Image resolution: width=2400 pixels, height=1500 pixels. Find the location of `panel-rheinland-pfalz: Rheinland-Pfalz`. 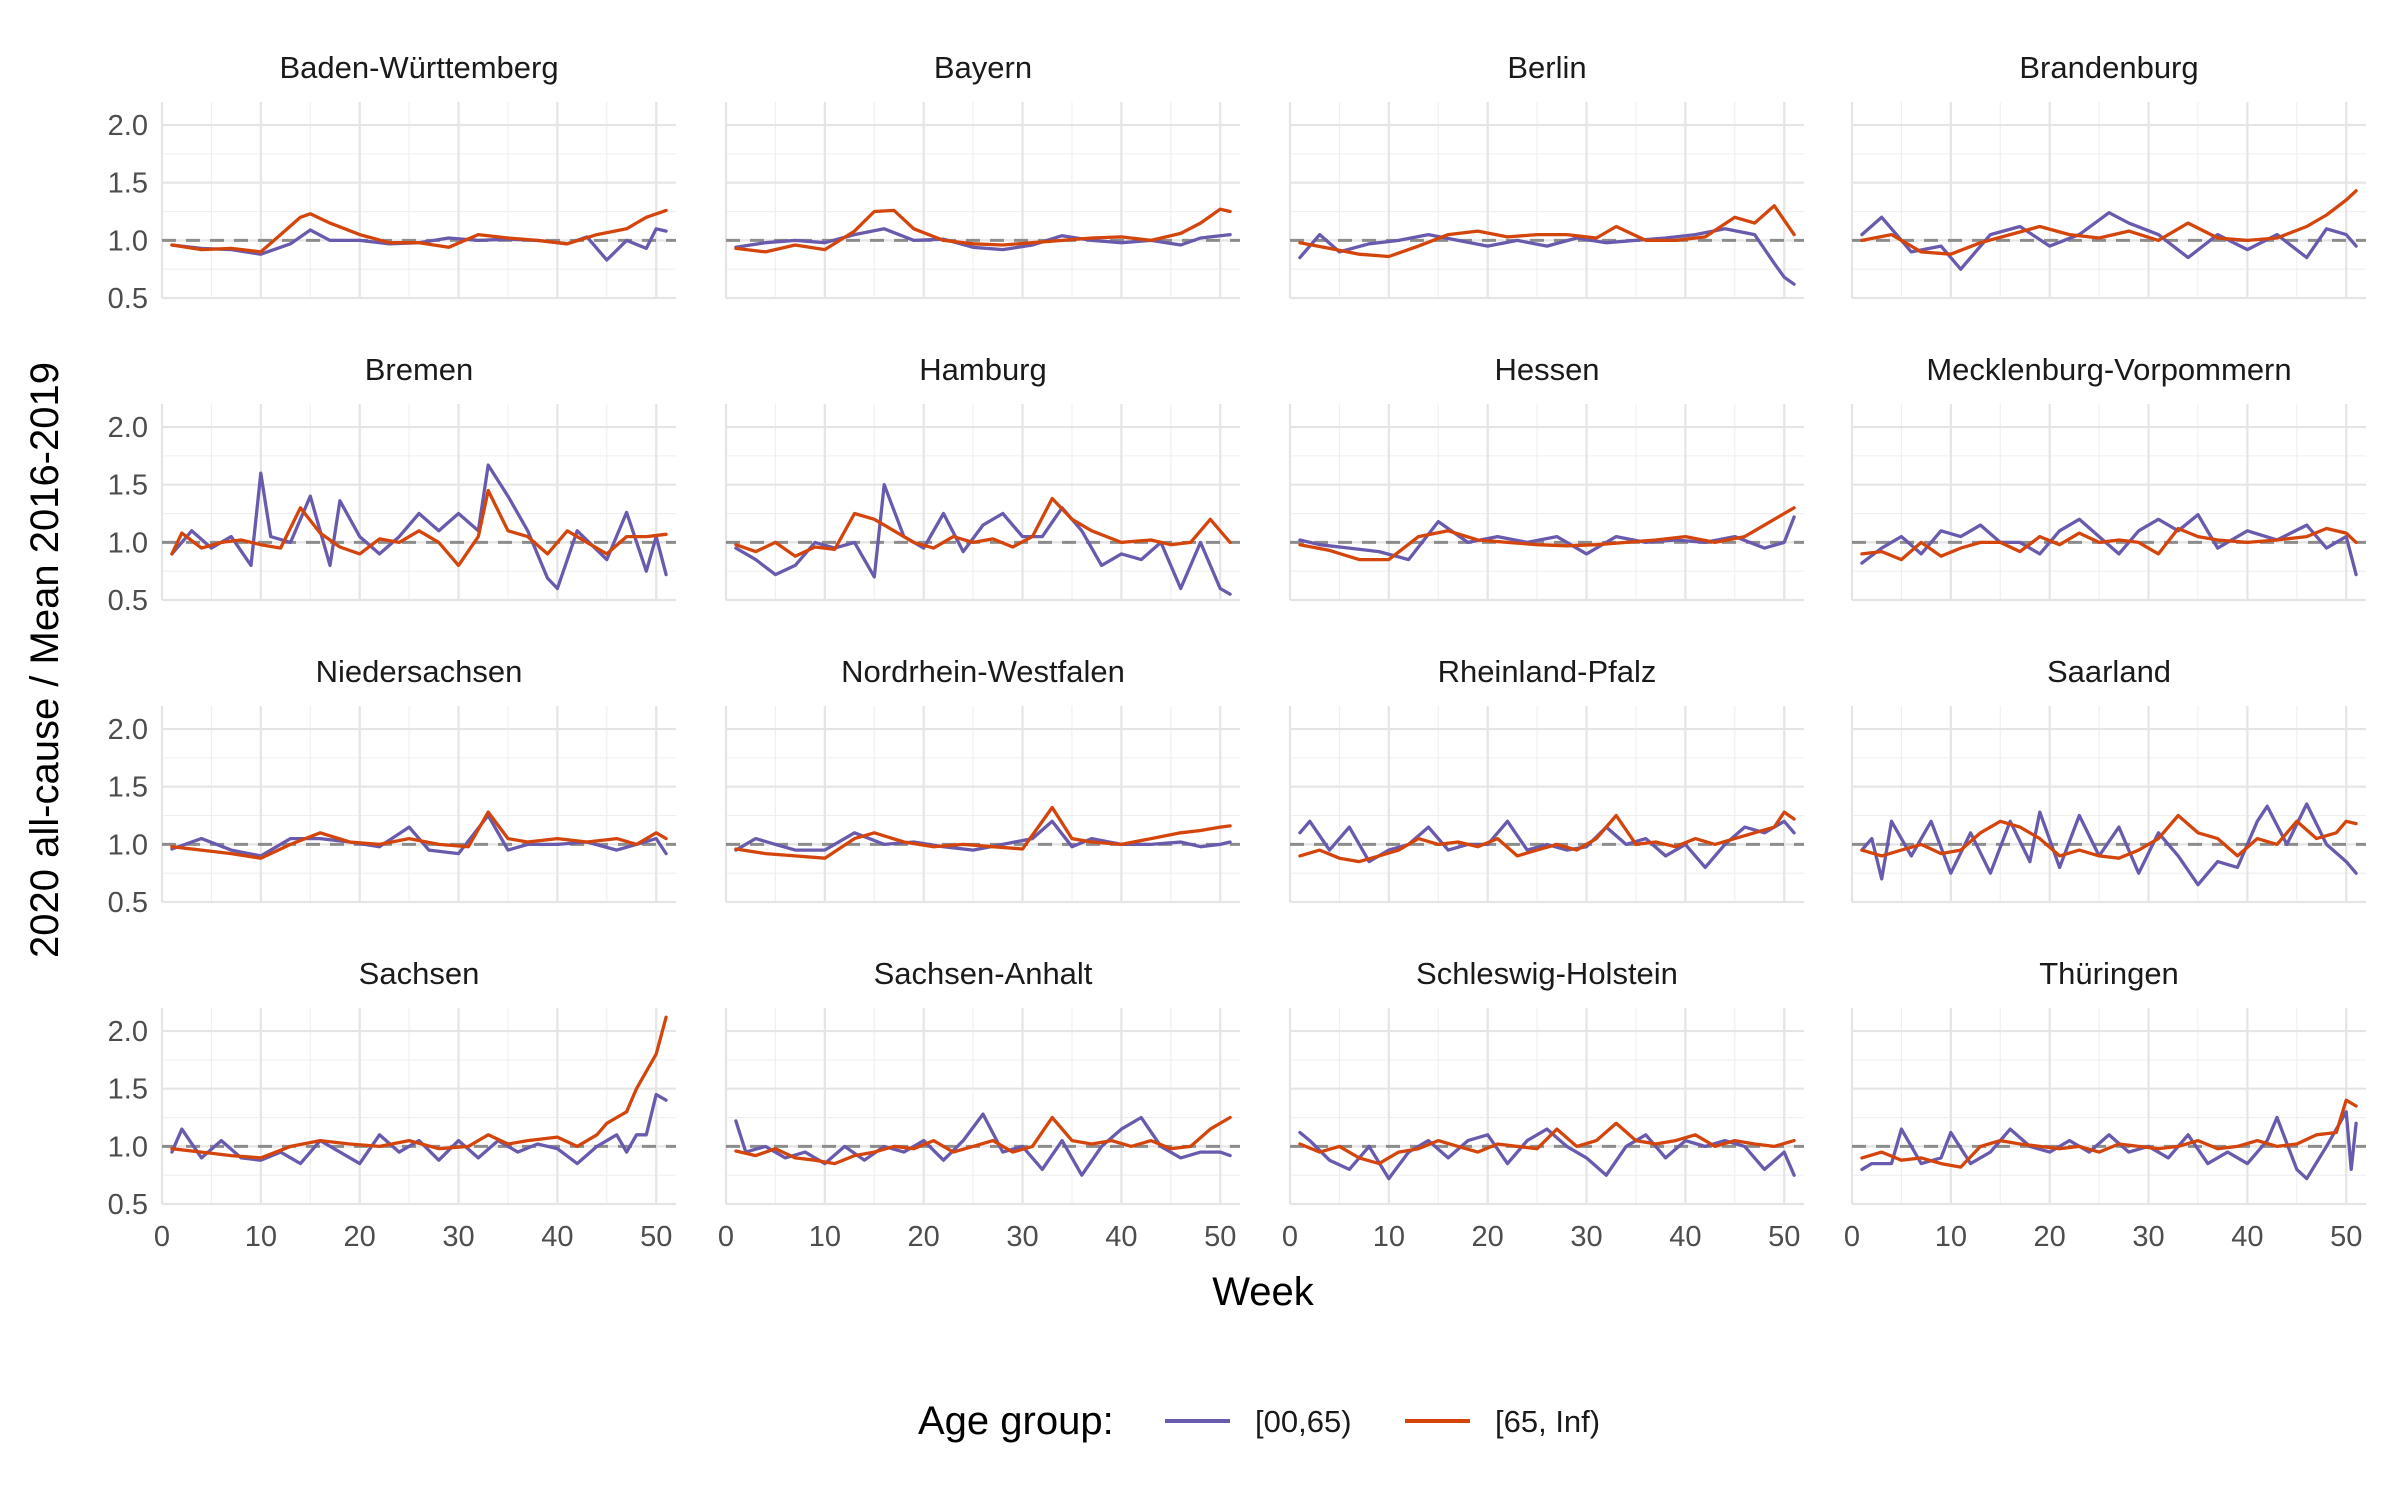

panel-rheinland-pfalz: Rheinland-Pfalz is located at coordinates (1546, 779).